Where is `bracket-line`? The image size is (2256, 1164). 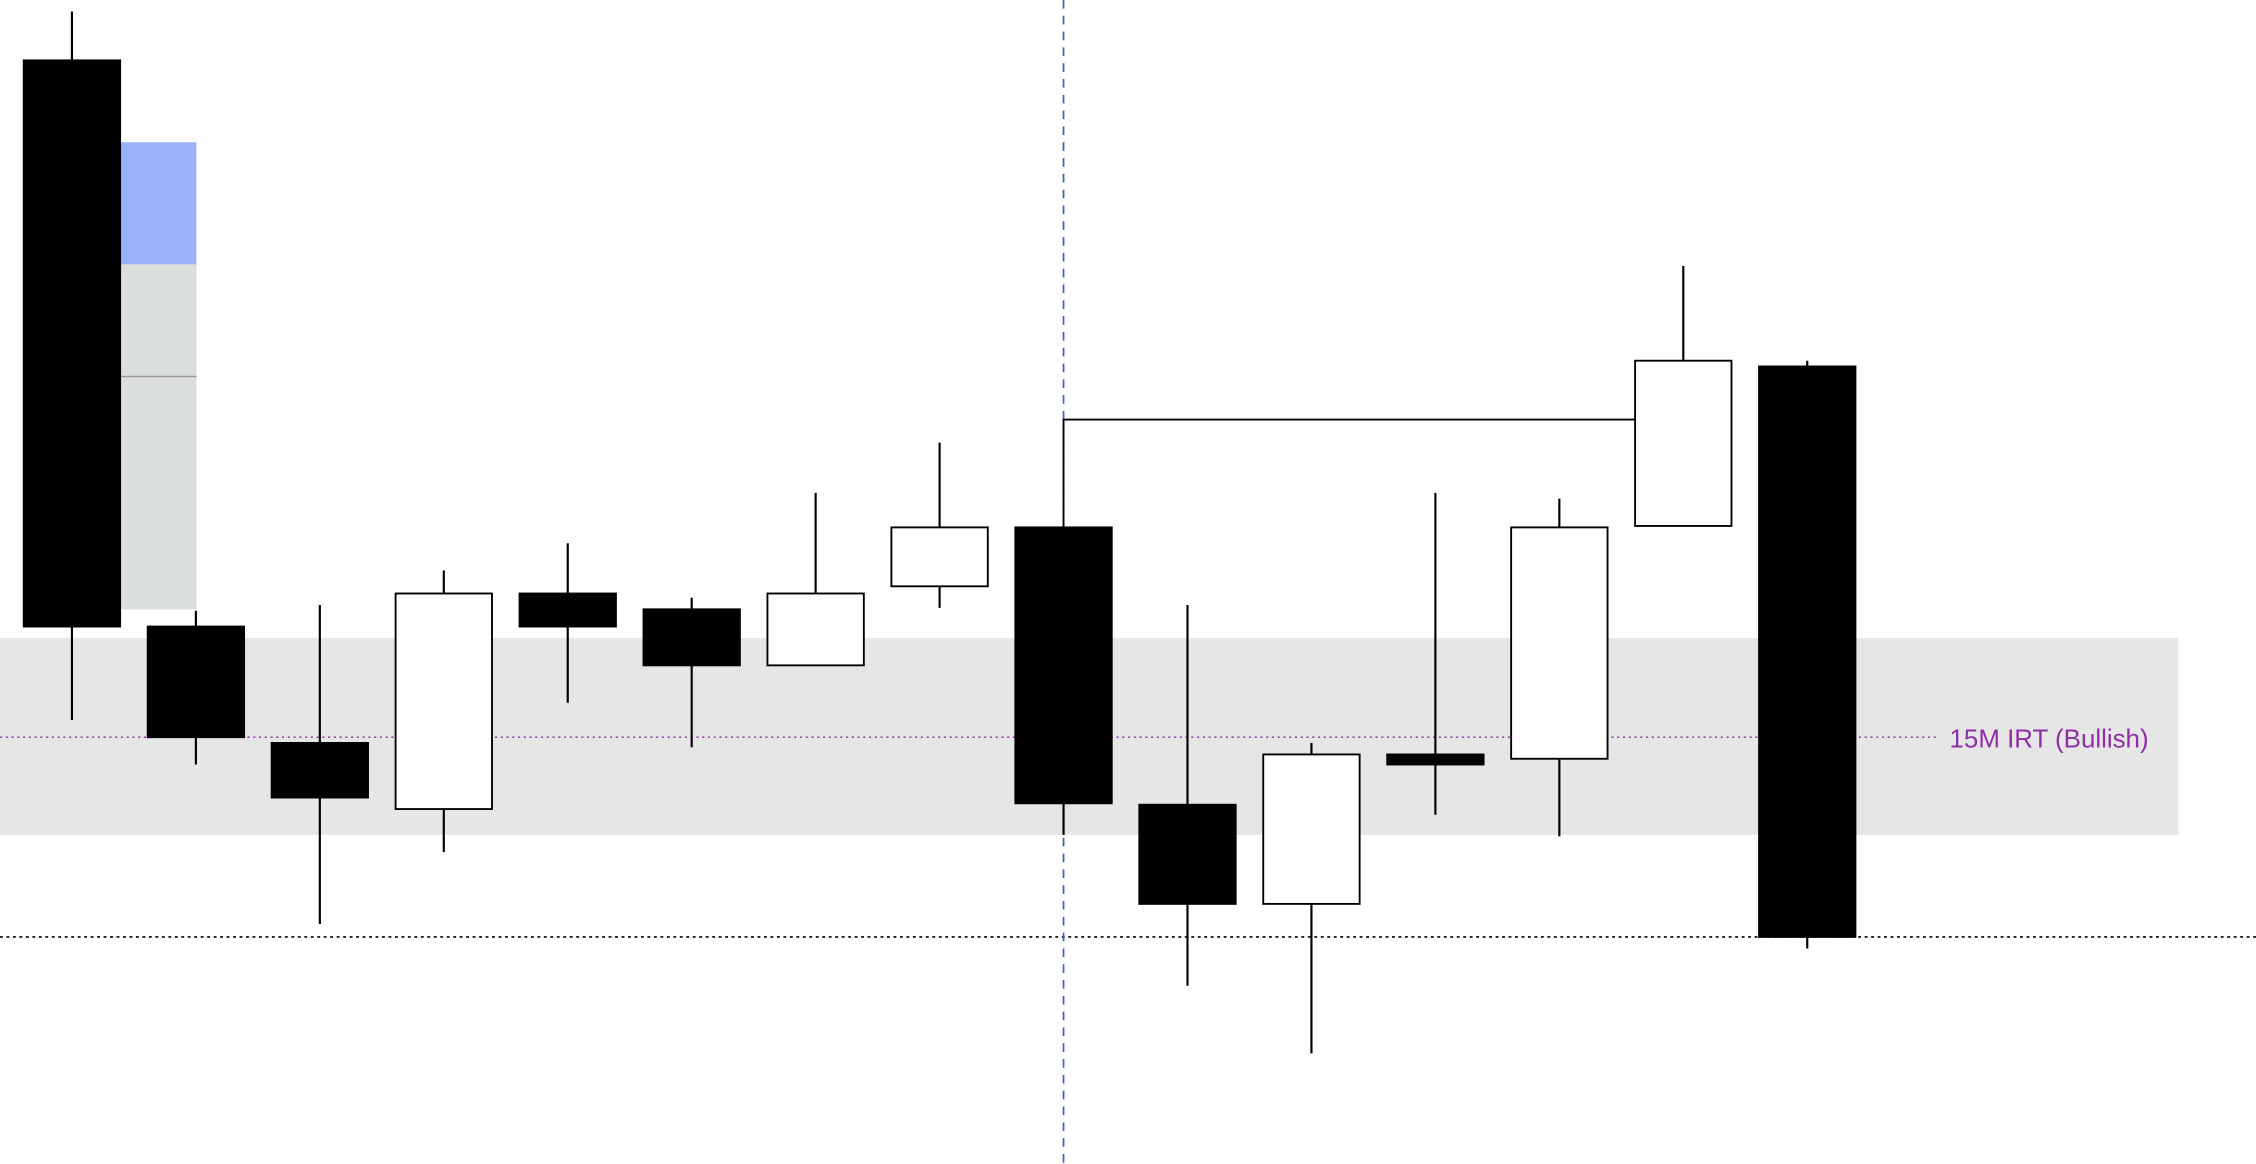
bracket-line is located at coordinates (1349, 473).